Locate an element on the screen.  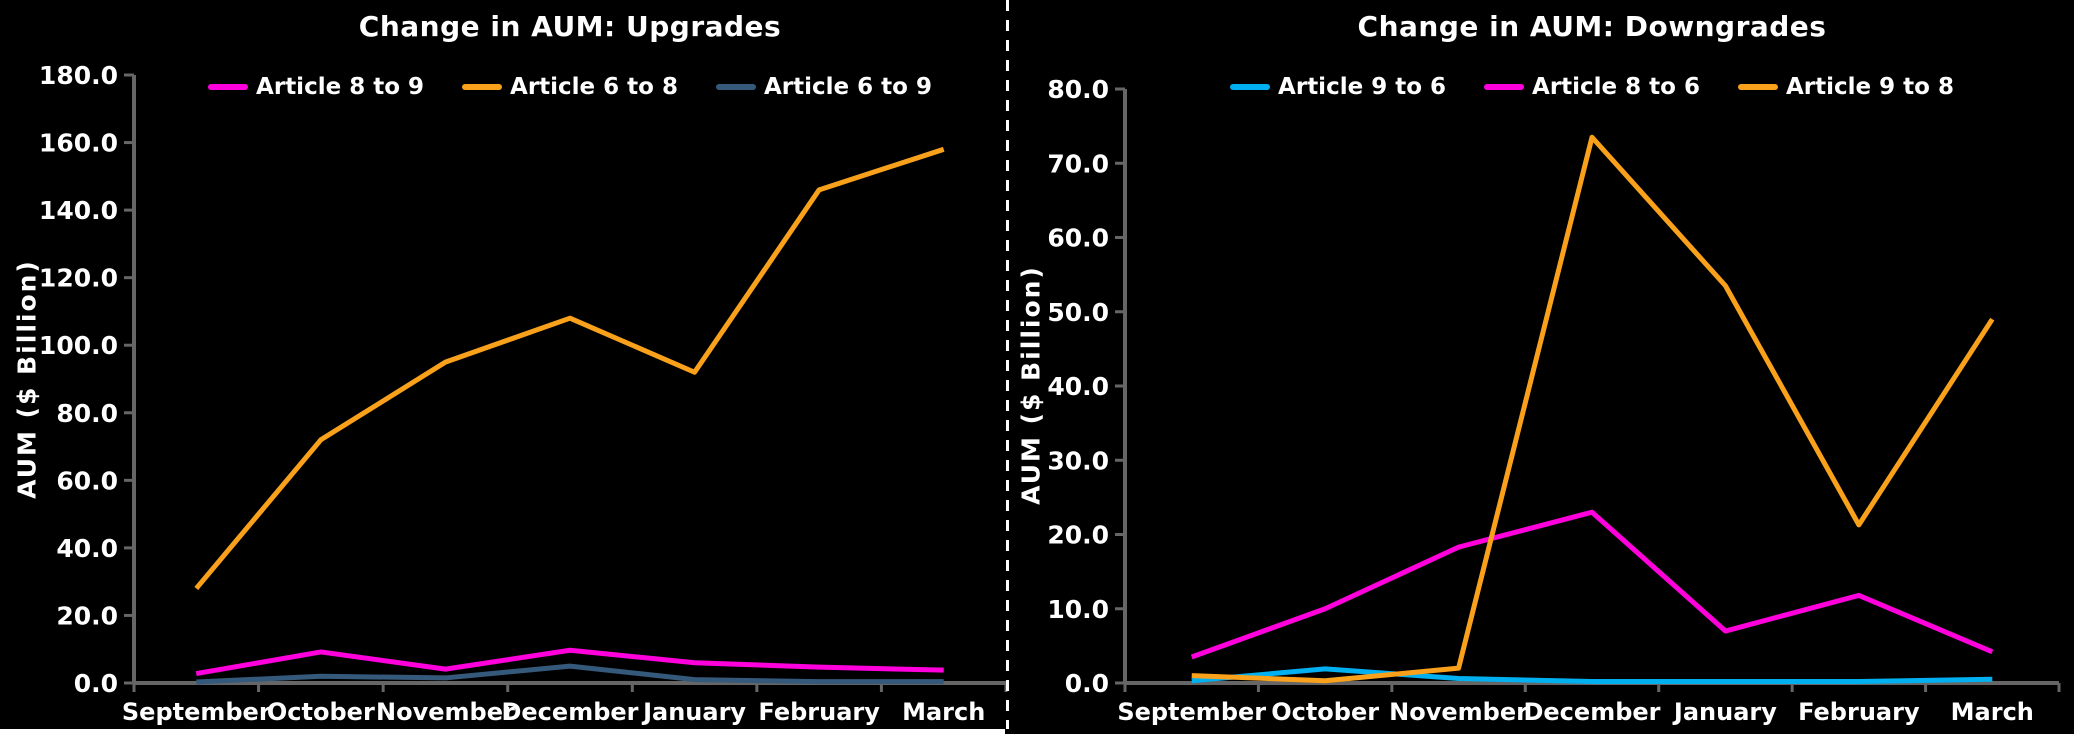
legend-item: Article 9 to 6 is located at coordinates (1338, 87).